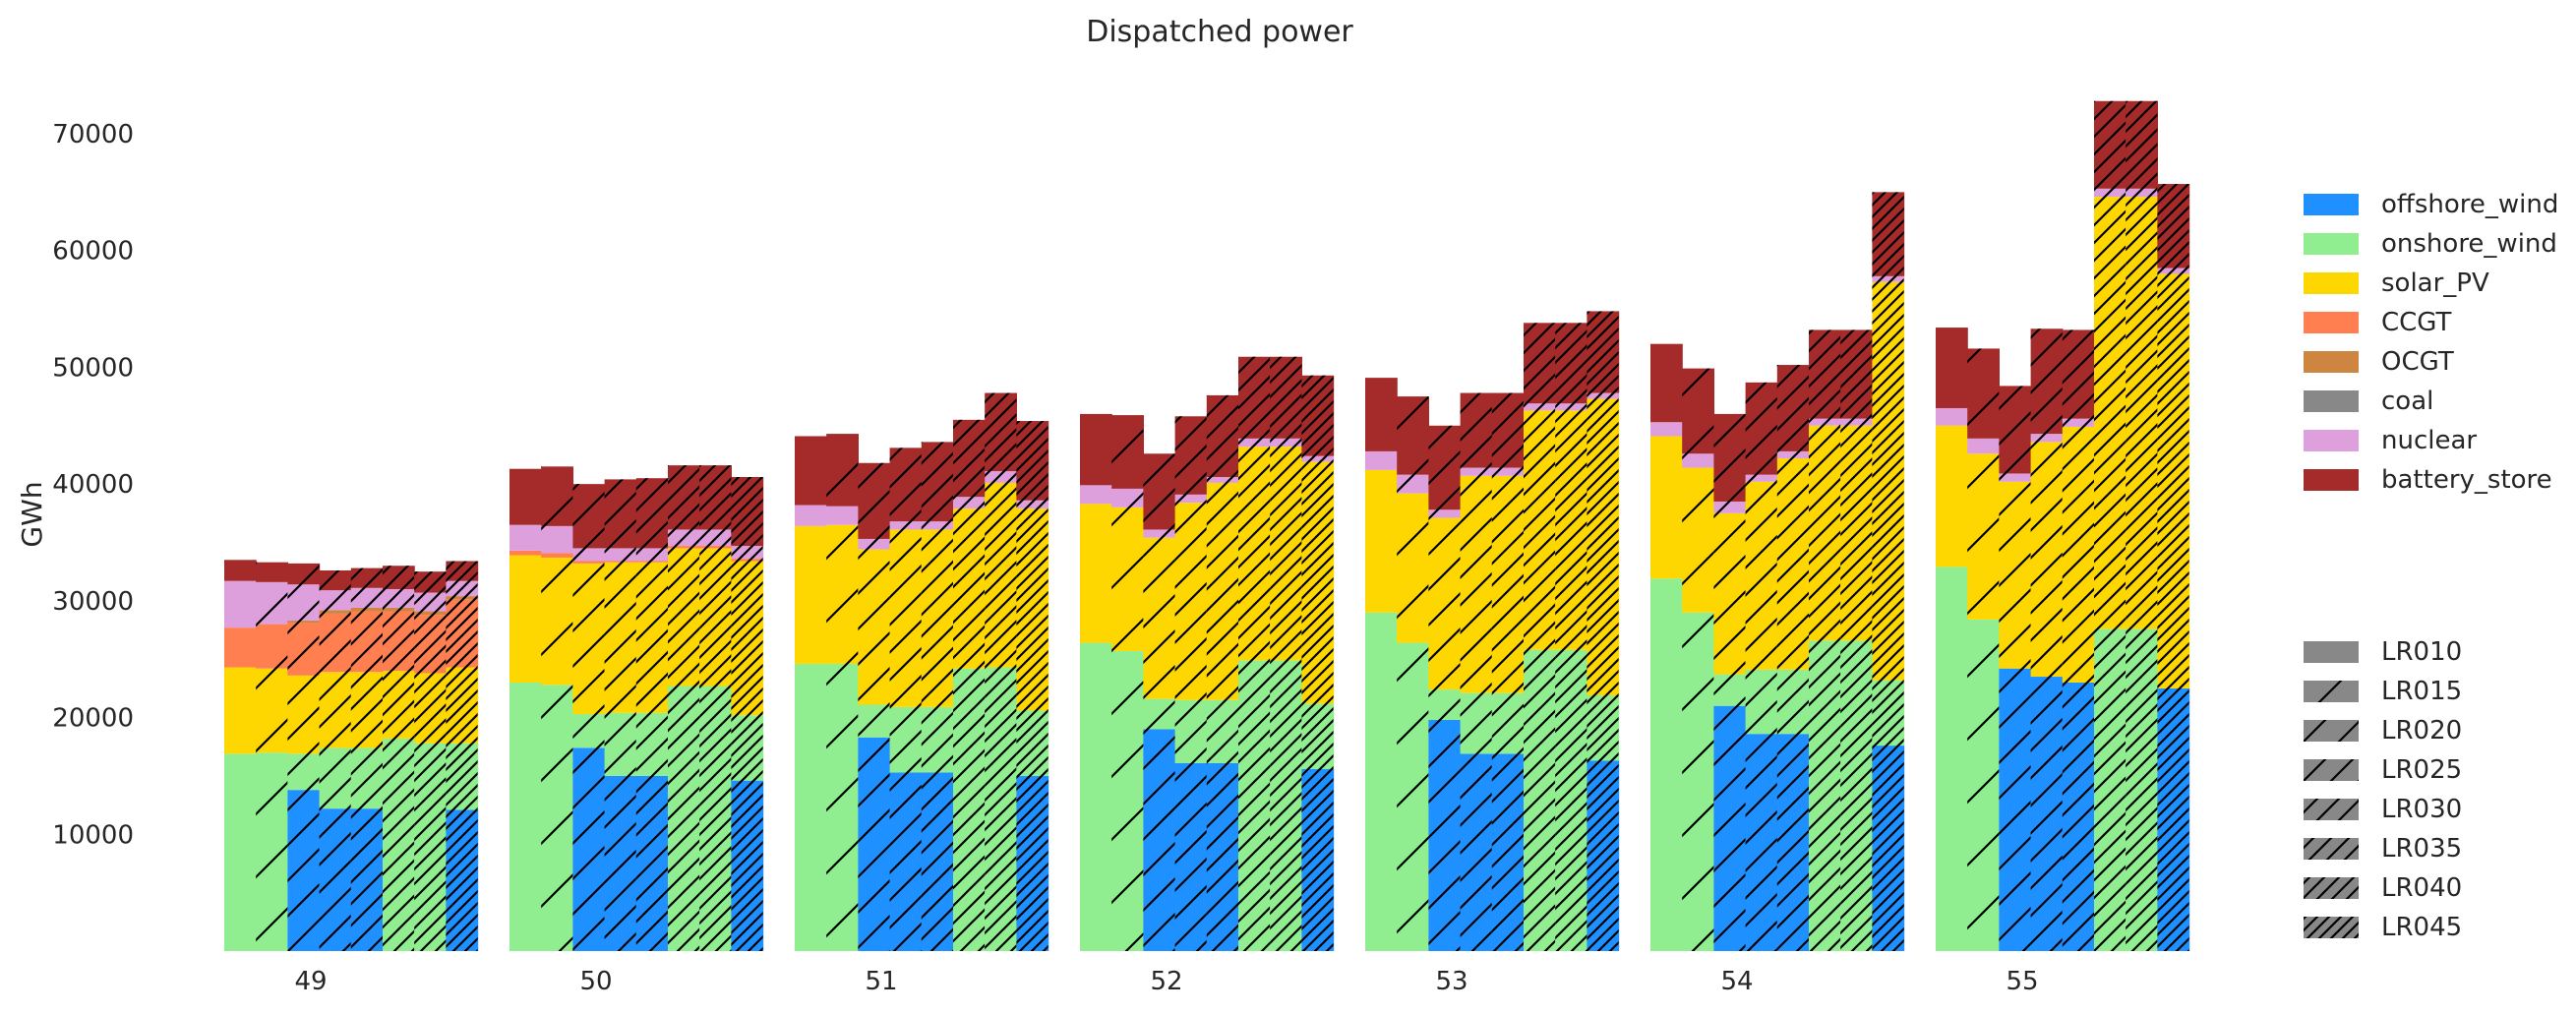 The height and width of the screenshot is (1015, 2576). I want to click on legend-label: battery_store, so click(2466, 480).